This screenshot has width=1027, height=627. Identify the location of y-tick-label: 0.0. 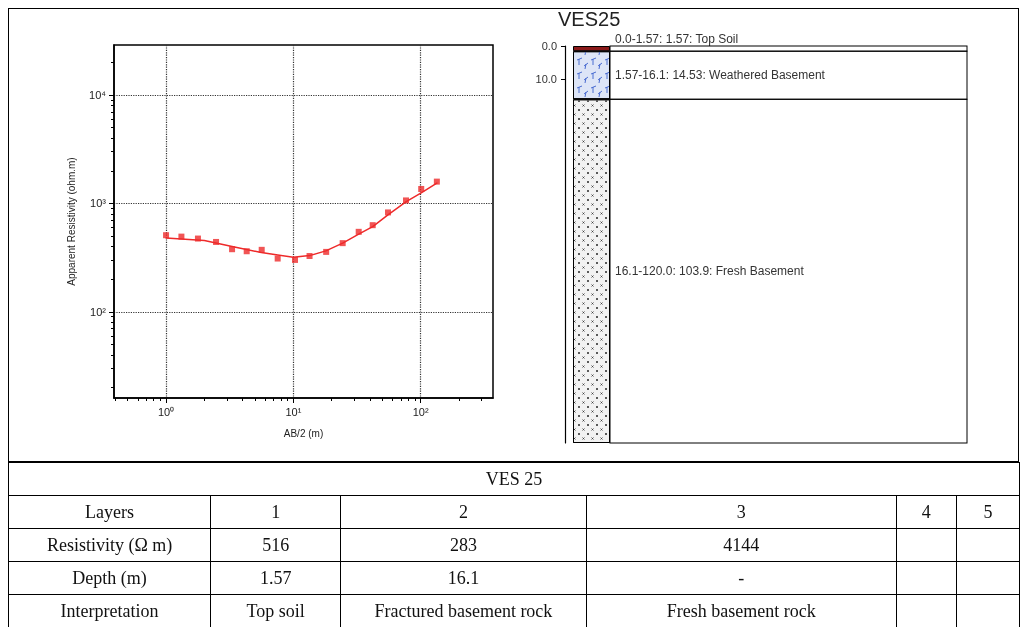
(549, 46).